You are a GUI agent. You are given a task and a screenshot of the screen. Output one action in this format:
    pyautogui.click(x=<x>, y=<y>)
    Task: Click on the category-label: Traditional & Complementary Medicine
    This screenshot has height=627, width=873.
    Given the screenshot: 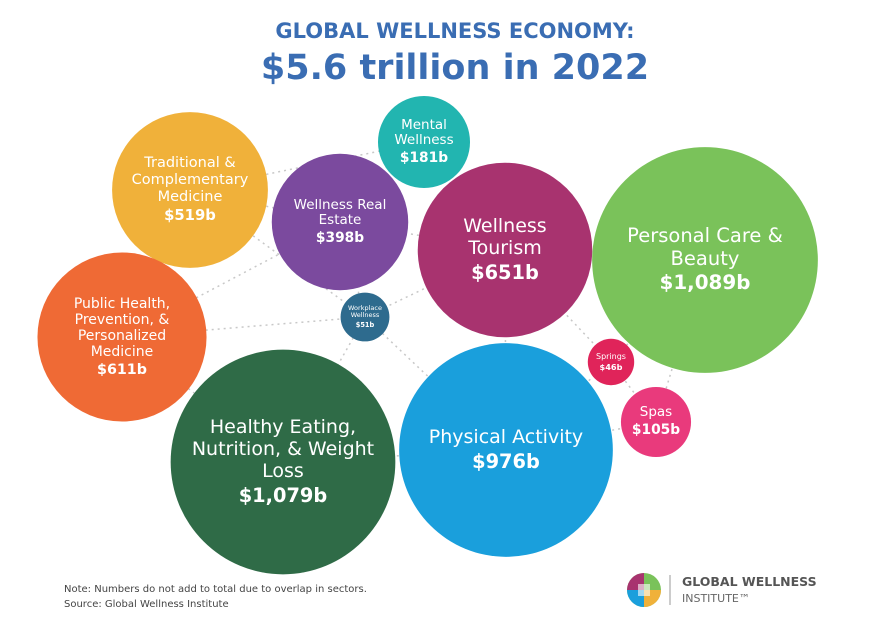 What is the action you would take?
    pyautogui.click(x=190, y=180)
    